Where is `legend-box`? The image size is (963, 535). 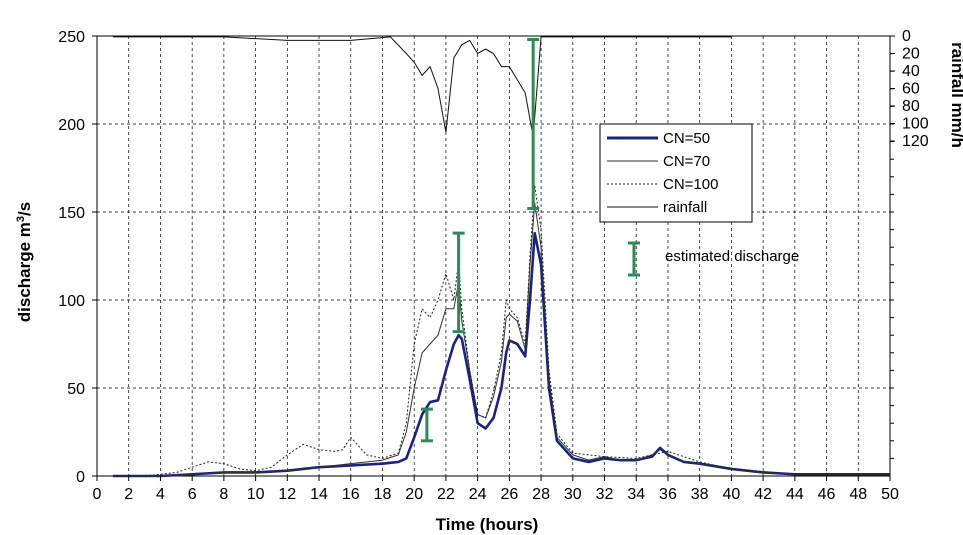 legend-box is located at coordinates (676, 173).